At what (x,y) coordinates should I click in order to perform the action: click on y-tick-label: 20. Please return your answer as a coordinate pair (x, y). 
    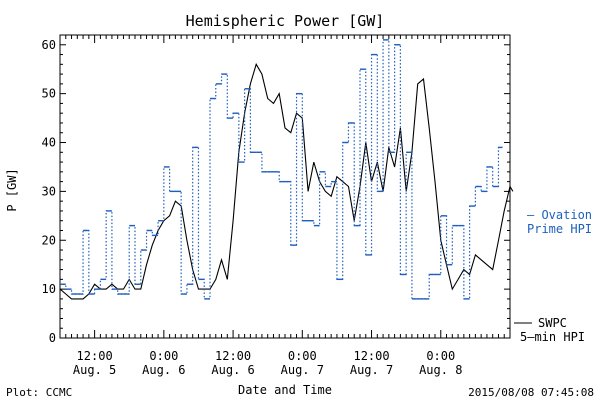
    Looking at the image, I should click on (49, 240).